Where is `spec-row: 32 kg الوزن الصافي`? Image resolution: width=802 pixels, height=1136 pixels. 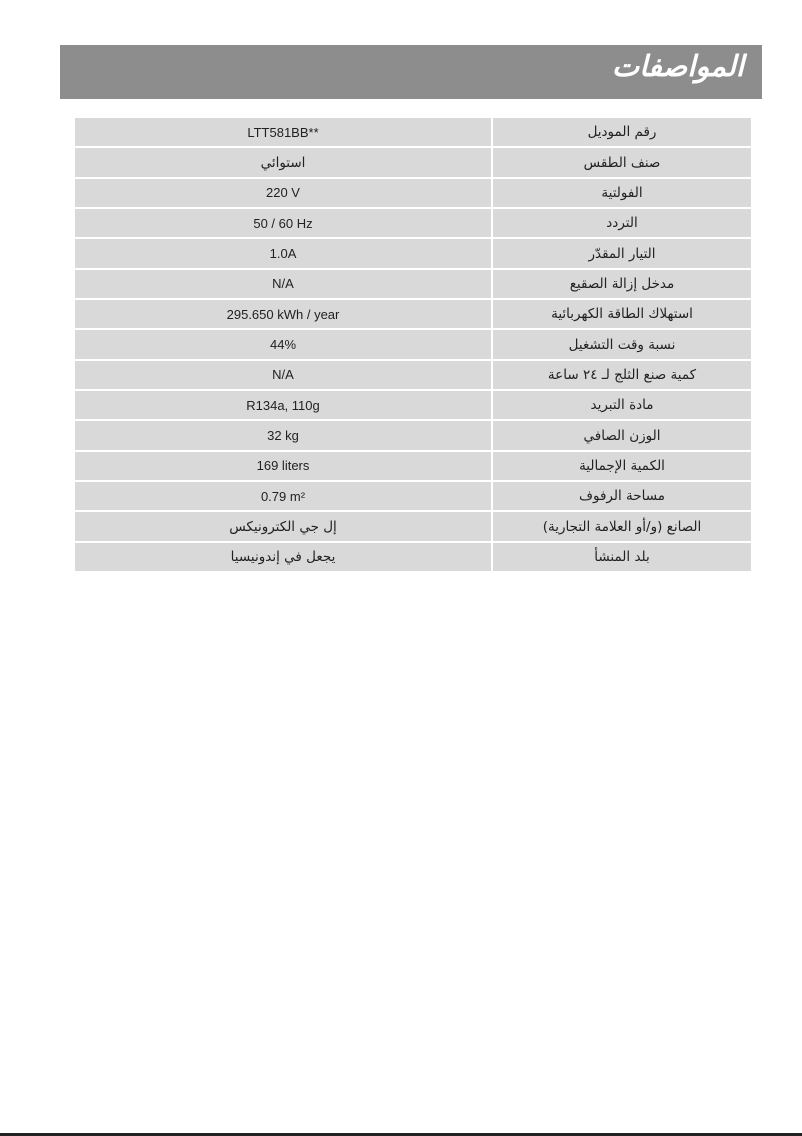
spec-row: 32 kg الوزن الصافي is located at coordinates (413, 435).